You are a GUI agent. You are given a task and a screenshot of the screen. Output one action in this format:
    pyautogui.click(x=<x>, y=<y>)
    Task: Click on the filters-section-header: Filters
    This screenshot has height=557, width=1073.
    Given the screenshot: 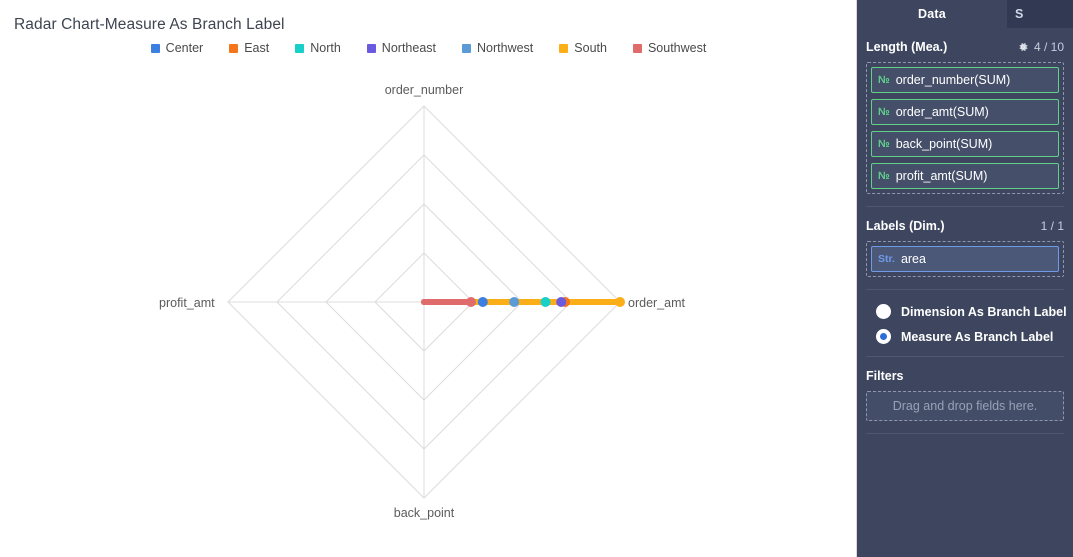 What is the action you would take?
    pyautogui.click(x=965, y=376)
    